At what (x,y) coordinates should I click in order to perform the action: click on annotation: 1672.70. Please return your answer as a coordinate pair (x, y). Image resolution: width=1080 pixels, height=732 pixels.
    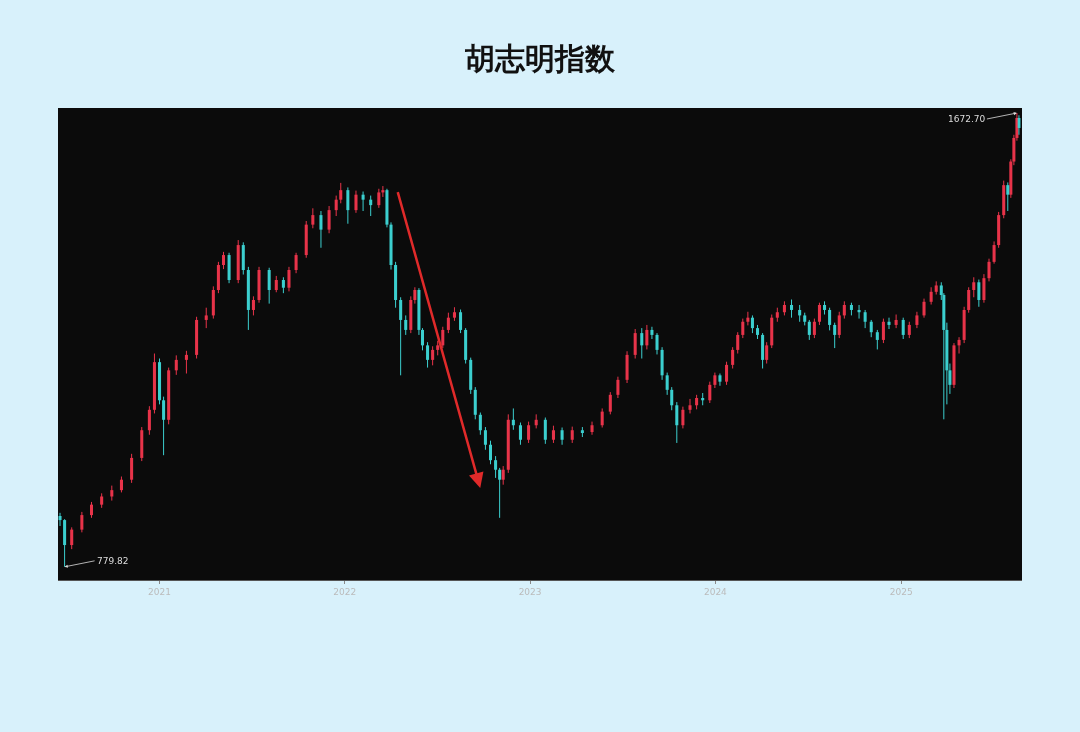
    Looking at the image, I should click on (967, 119).